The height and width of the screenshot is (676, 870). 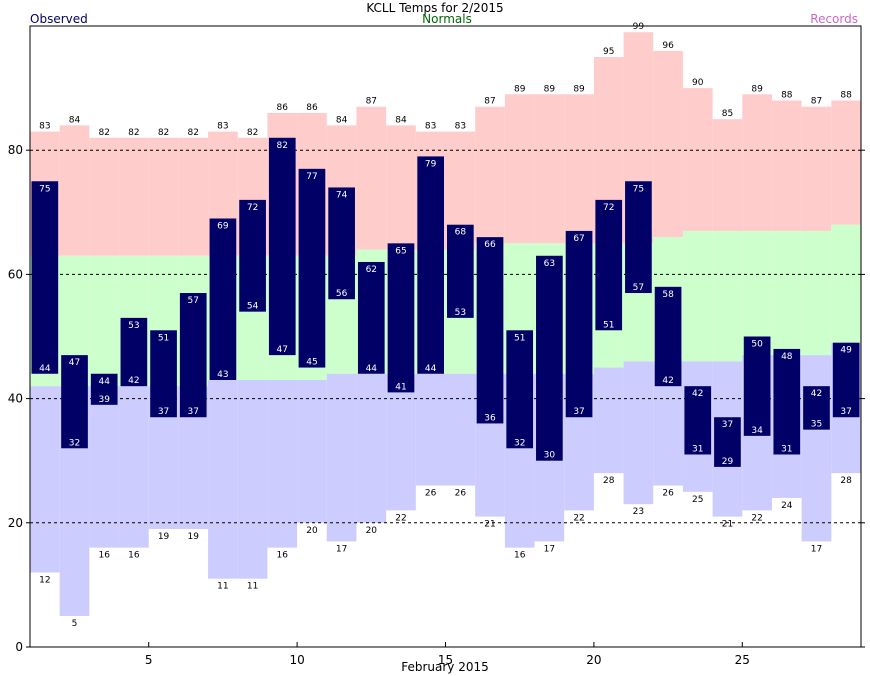 I want to click on record-low-label-day-10: 20, so click(x=312, y=531).